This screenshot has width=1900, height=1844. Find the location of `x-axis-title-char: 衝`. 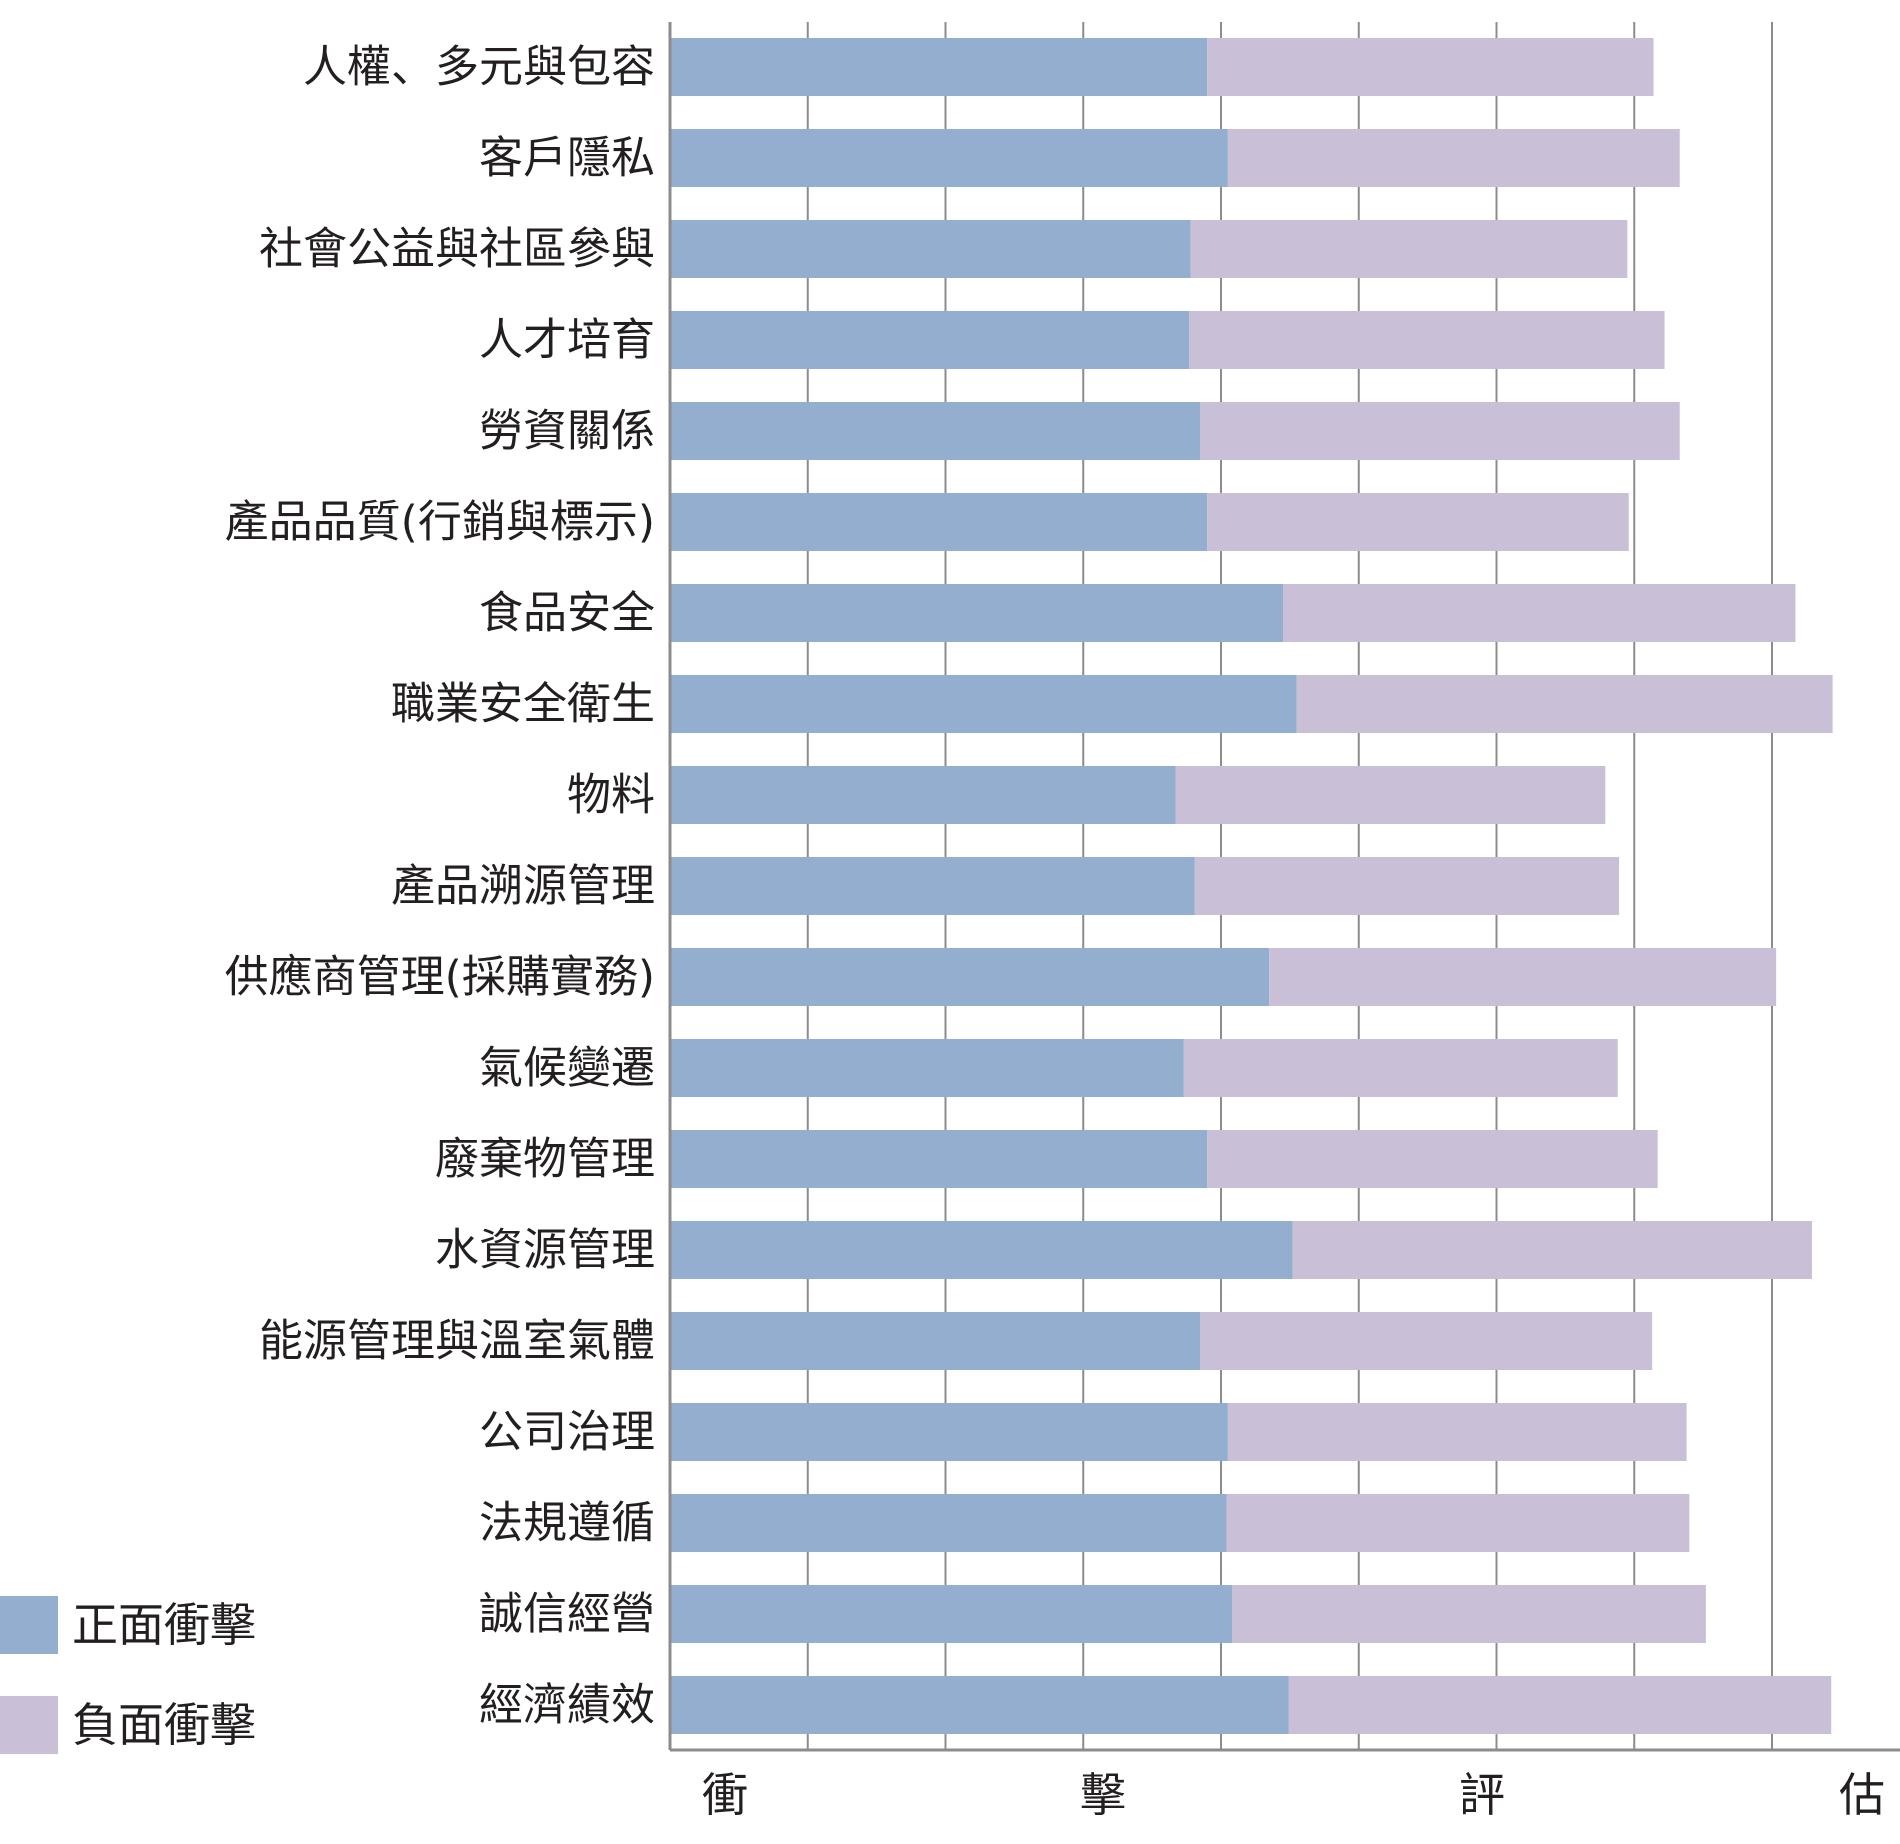

x-axis-title-char: 衝 is located at coordinates (725, 1795).